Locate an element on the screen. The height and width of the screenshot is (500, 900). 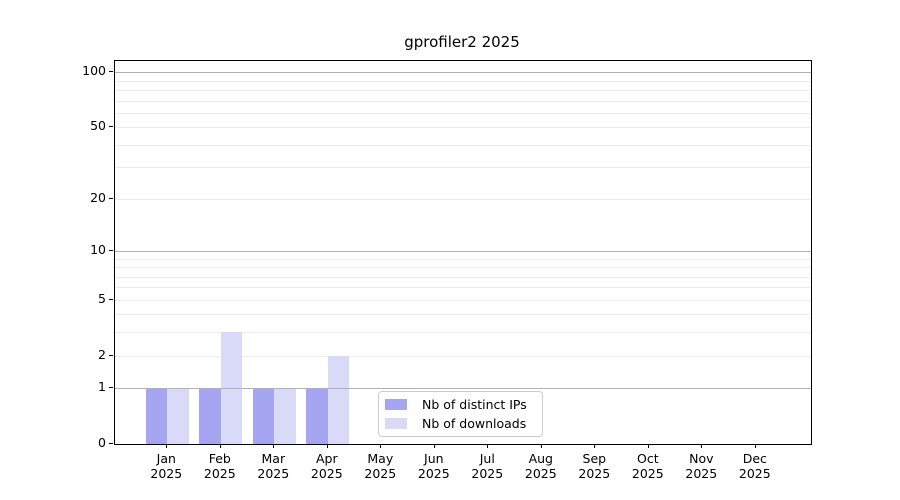
x-tick-month: Aug is located at coordinates (540, 458).